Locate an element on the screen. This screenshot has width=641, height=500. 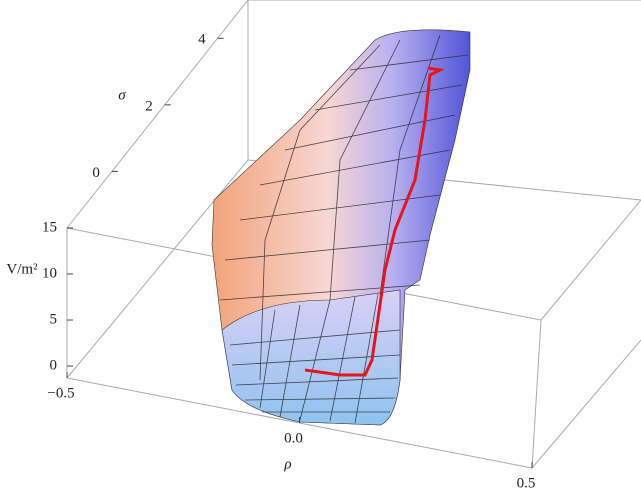
z-axis-label: V/m² is located at coordinates (22, 269).